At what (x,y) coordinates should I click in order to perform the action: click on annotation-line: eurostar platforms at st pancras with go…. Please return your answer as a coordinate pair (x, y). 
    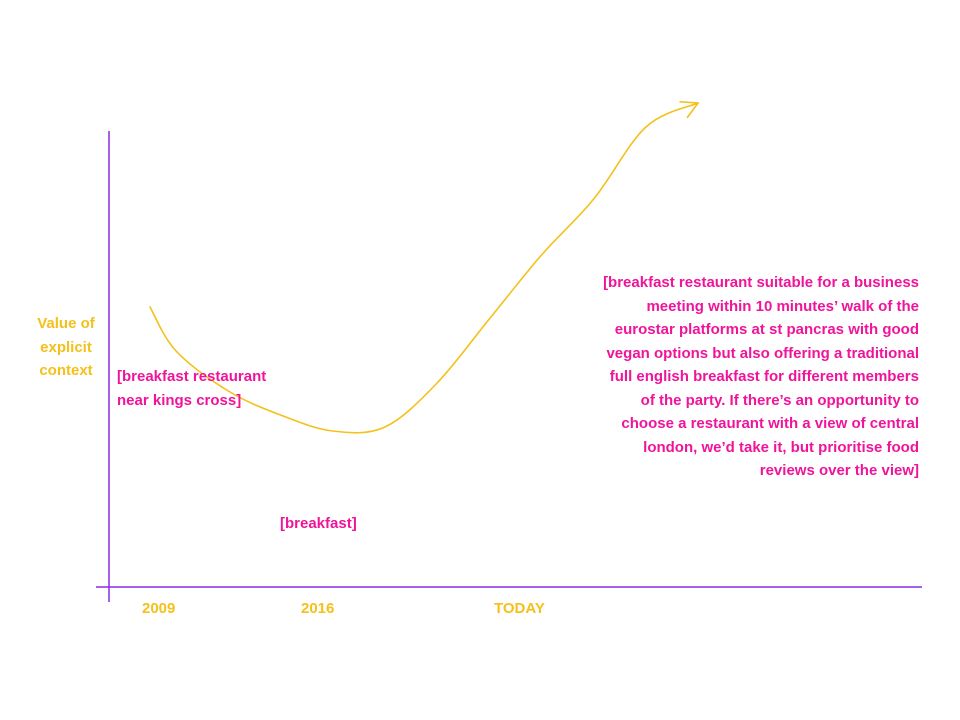
    Looking at the image, I should click on (766, 329).